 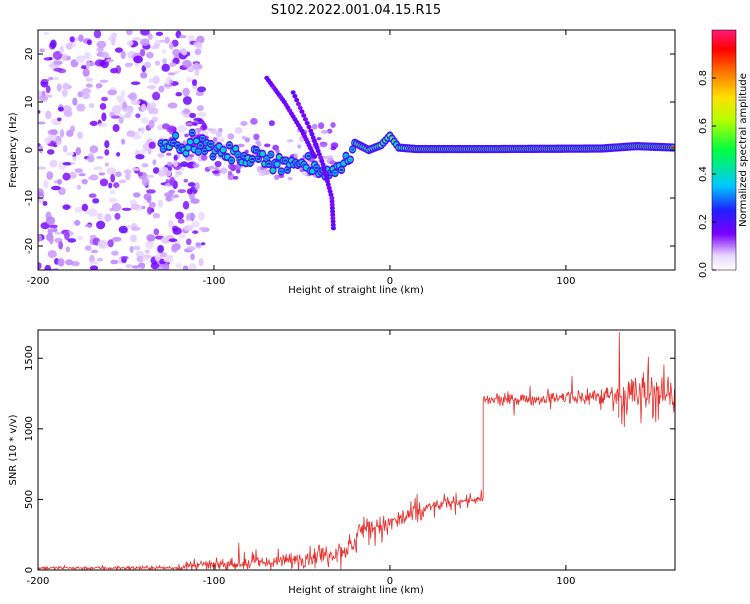 What do you see at coordinates (703, 270) in the screenshot?
I see `colorbar-tick-label: 0.0` at bounding box center [703, 270].